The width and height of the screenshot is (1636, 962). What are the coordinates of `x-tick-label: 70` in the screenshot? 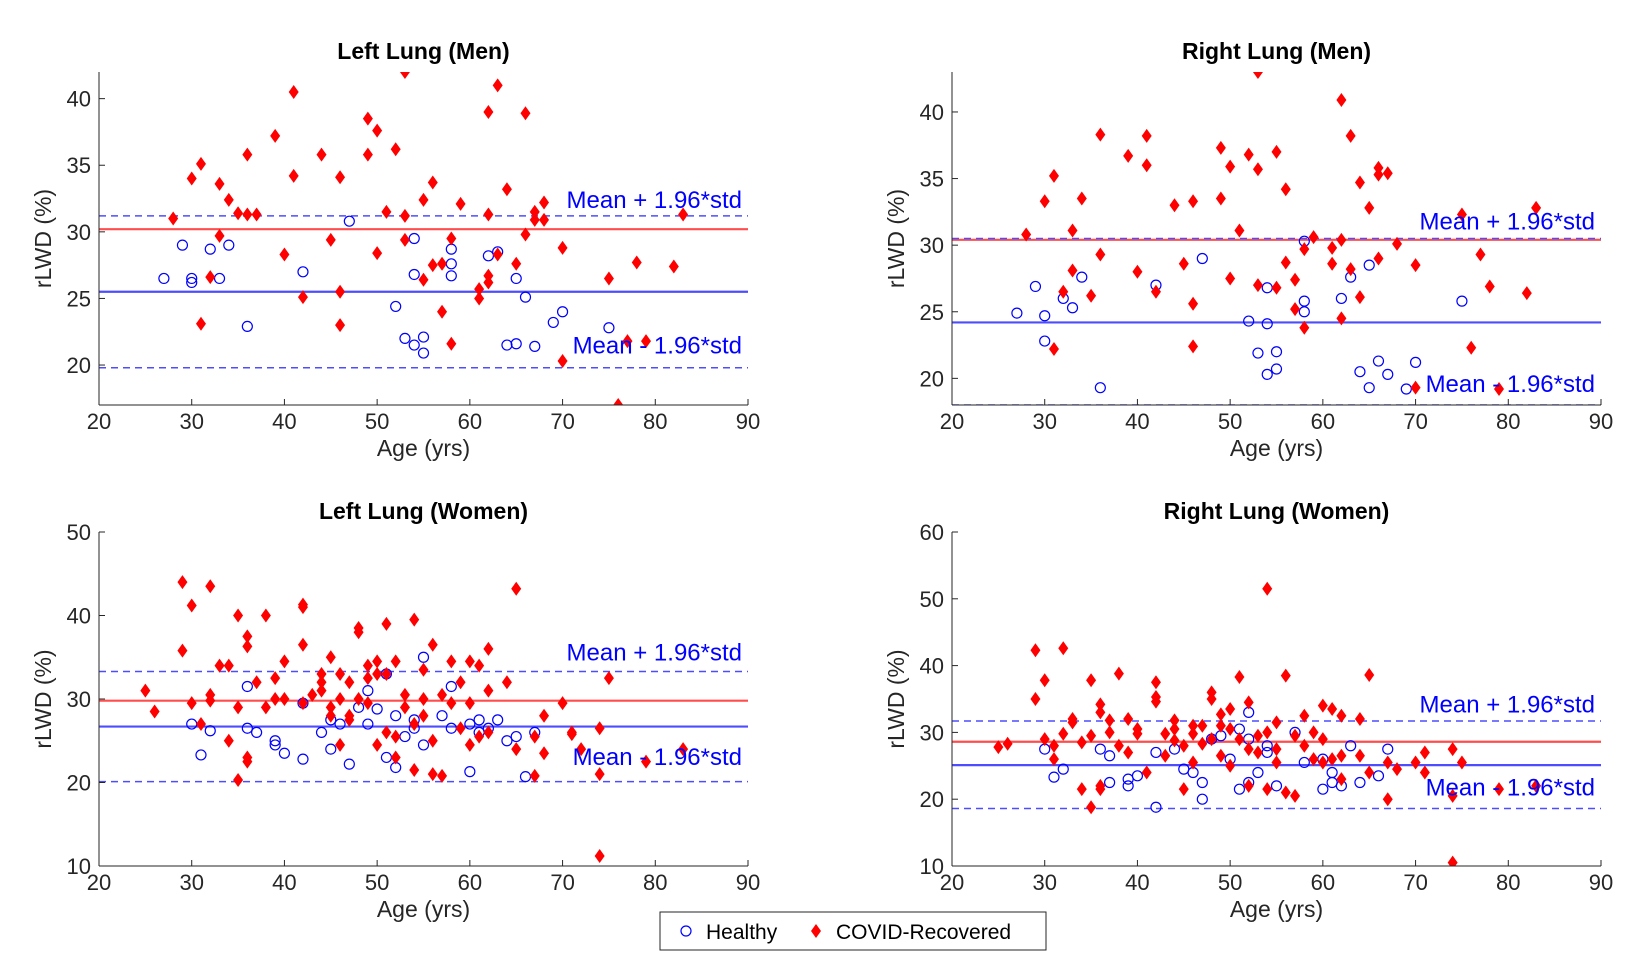 It's located at (562, 421).